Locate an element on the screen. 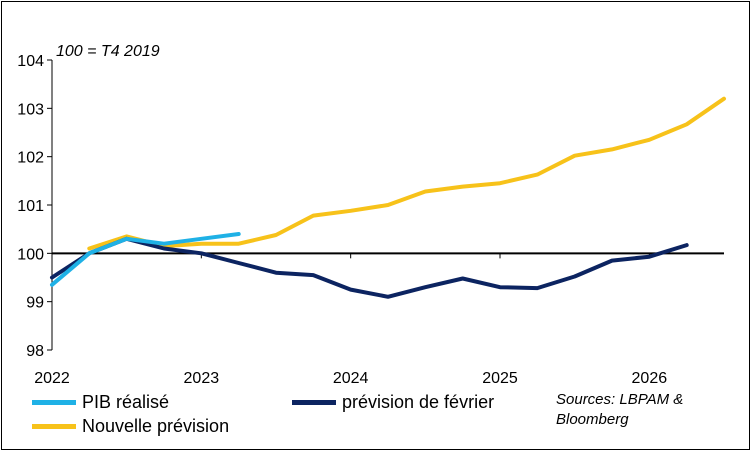 The image size is (753, 453). x-tick-label: 2023 is located at coordinates (202, 378).